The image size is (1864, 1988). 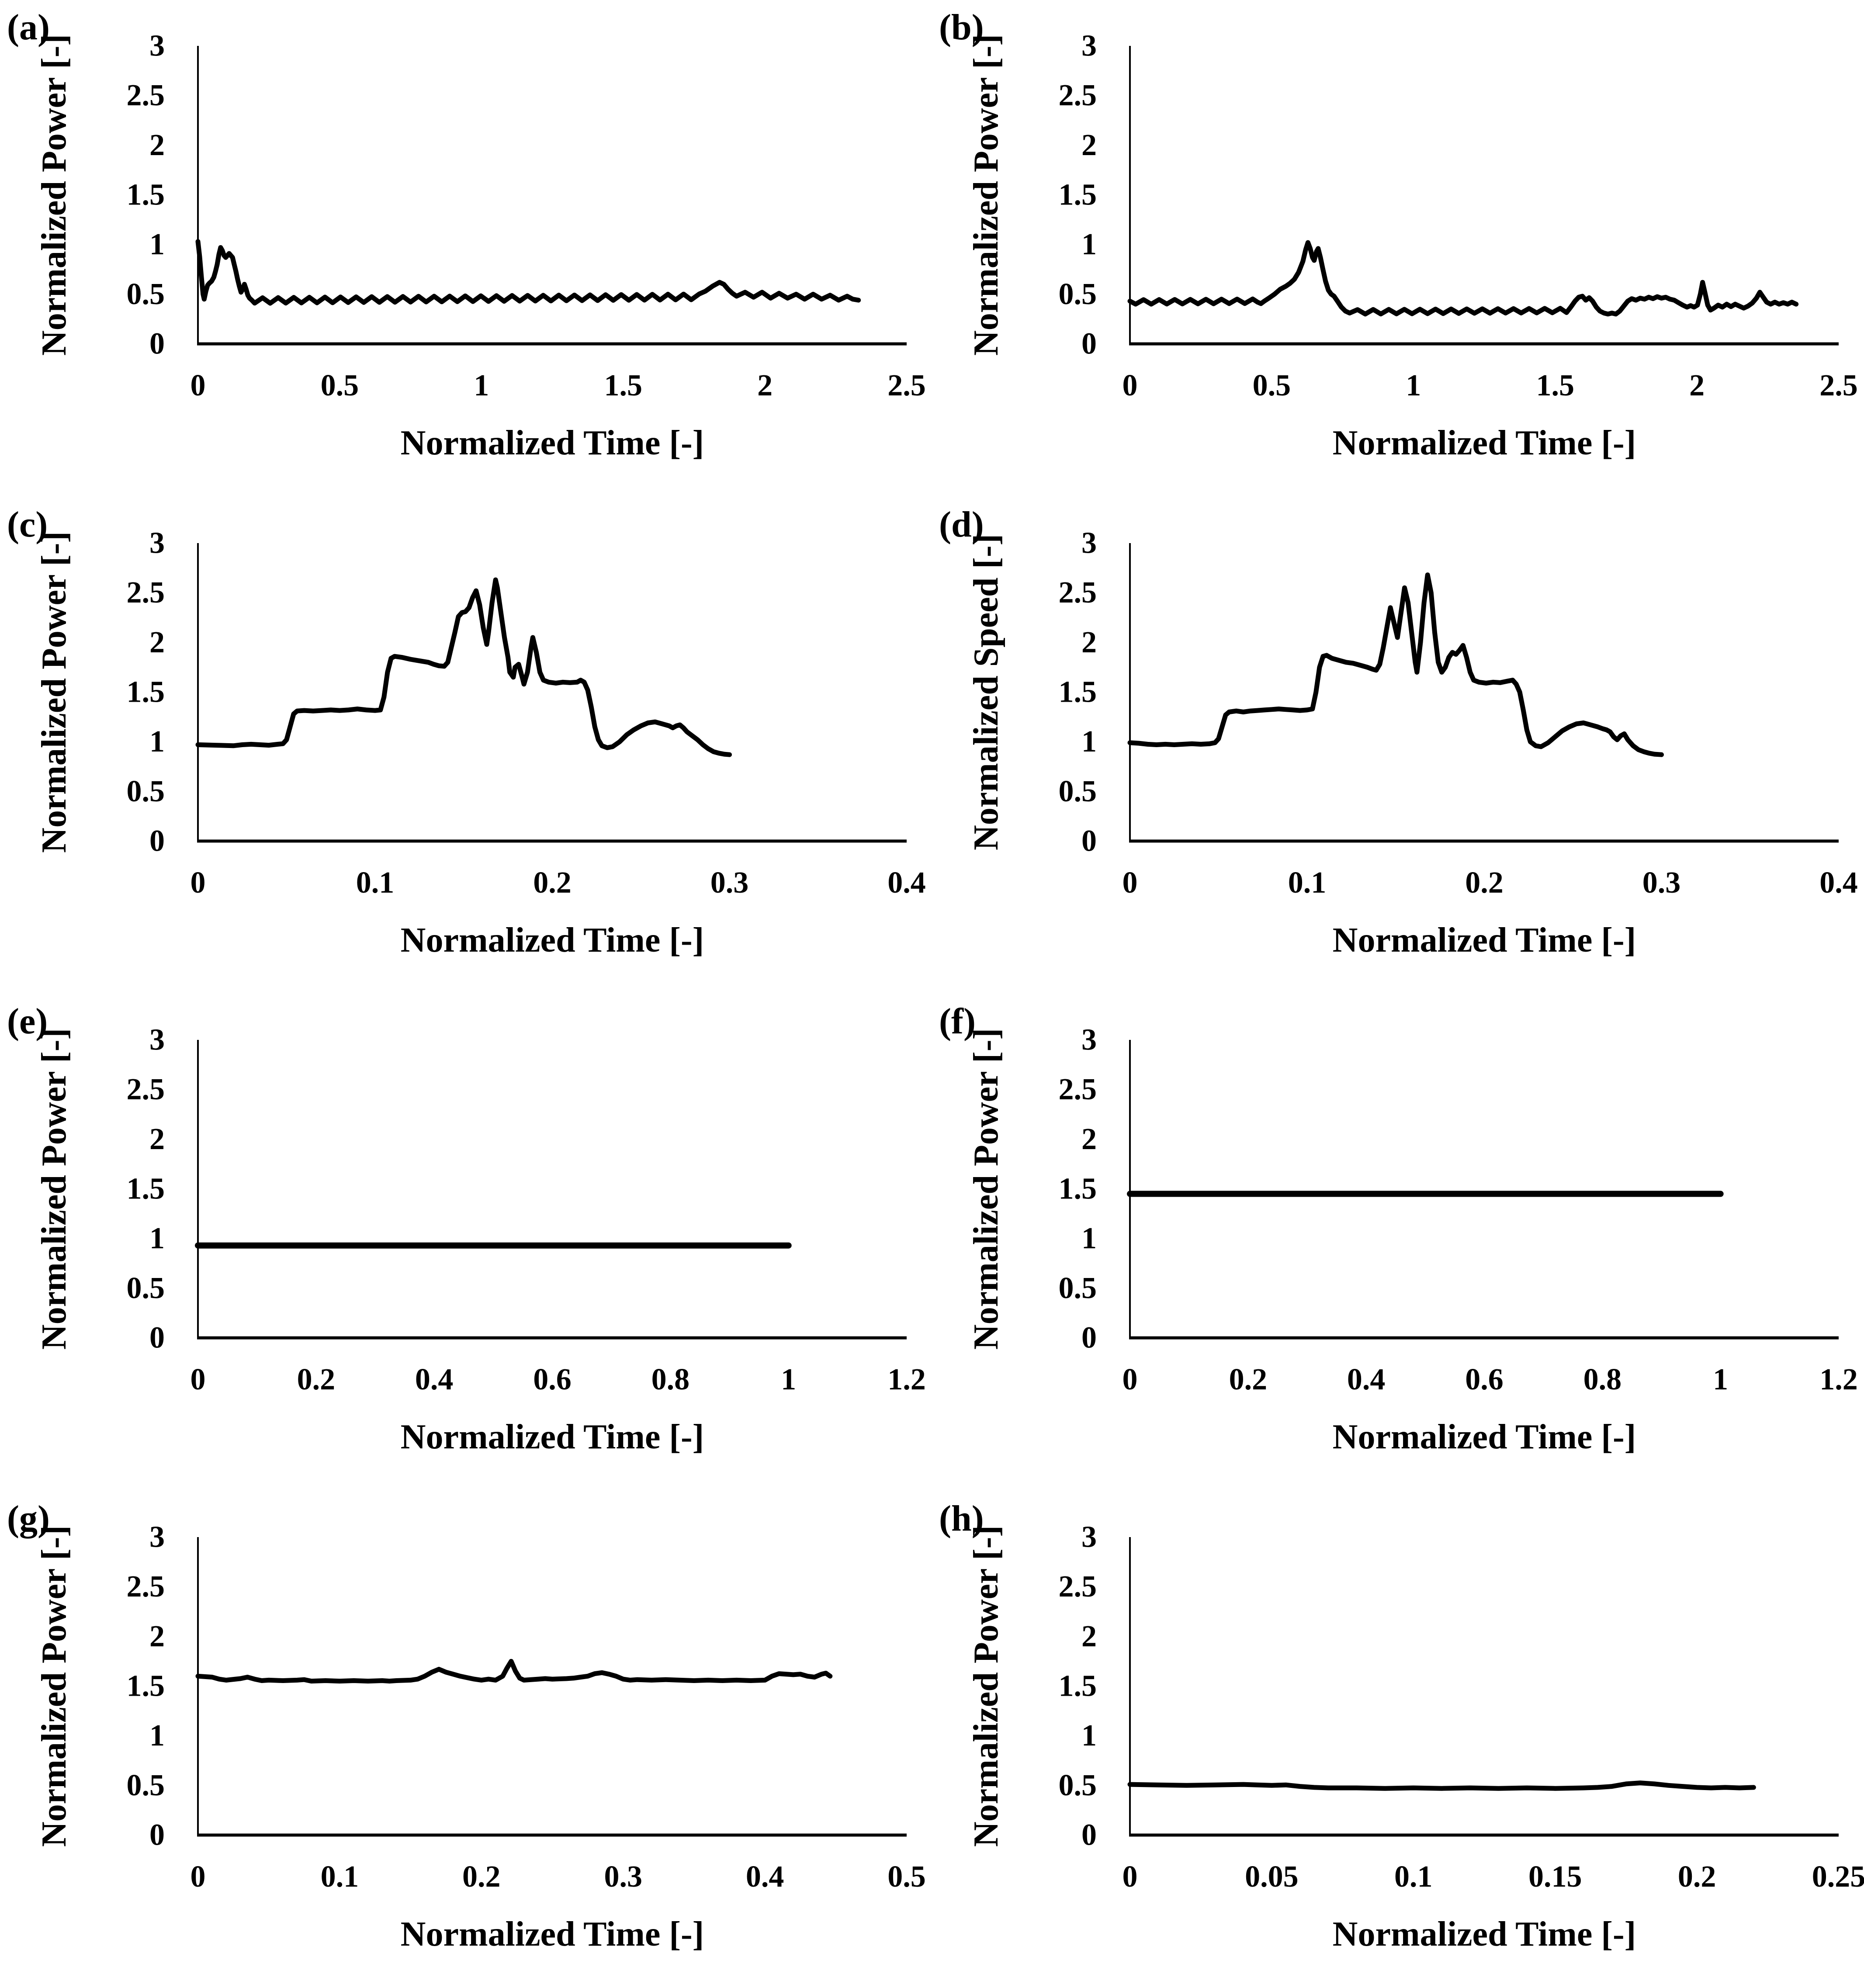 I want to click on panel-label: (e), so click(x=27, y=1021).